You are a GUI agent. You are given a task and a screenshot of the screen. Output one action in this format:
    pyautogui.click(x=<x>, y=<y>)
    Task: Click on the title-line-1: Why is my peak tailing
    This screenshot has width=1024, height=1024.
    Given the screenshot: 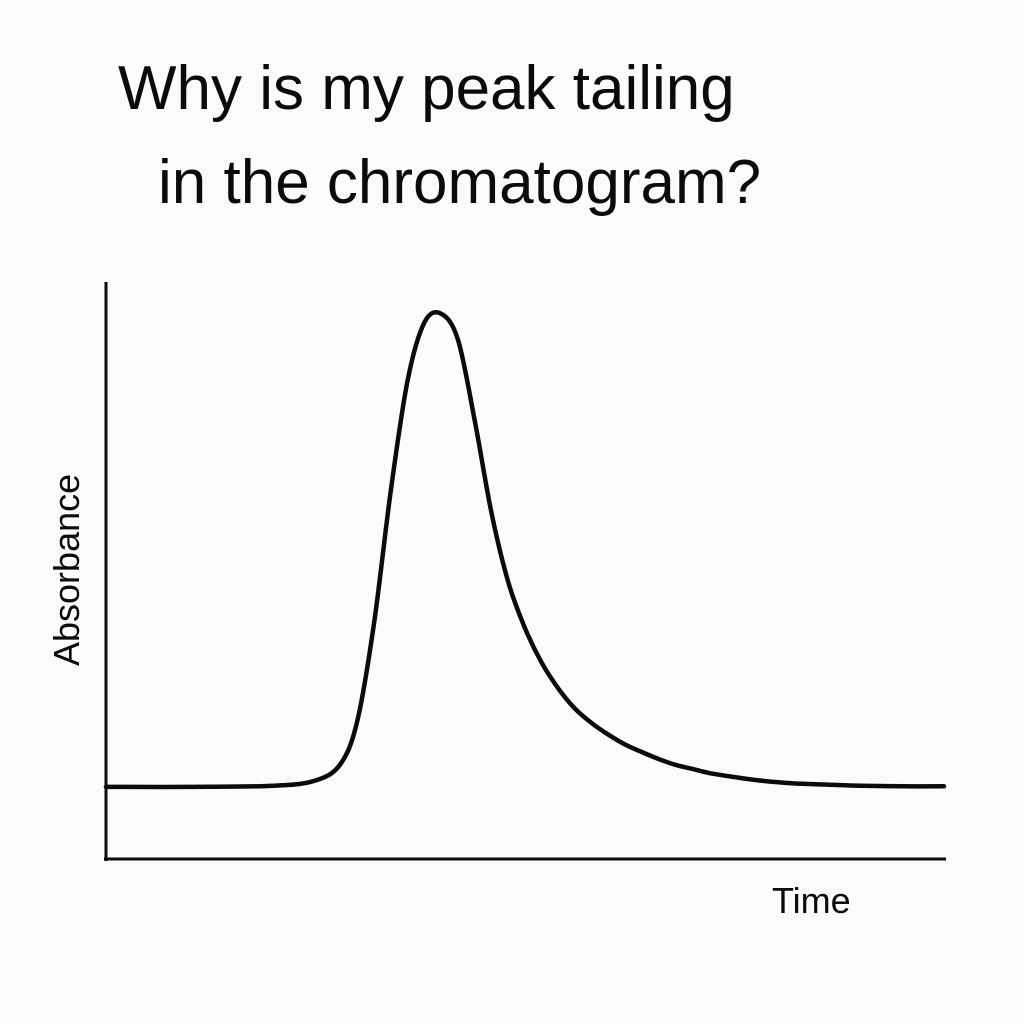 What is the action you would take?
    pyautogui.click(x=426, y=88)
    